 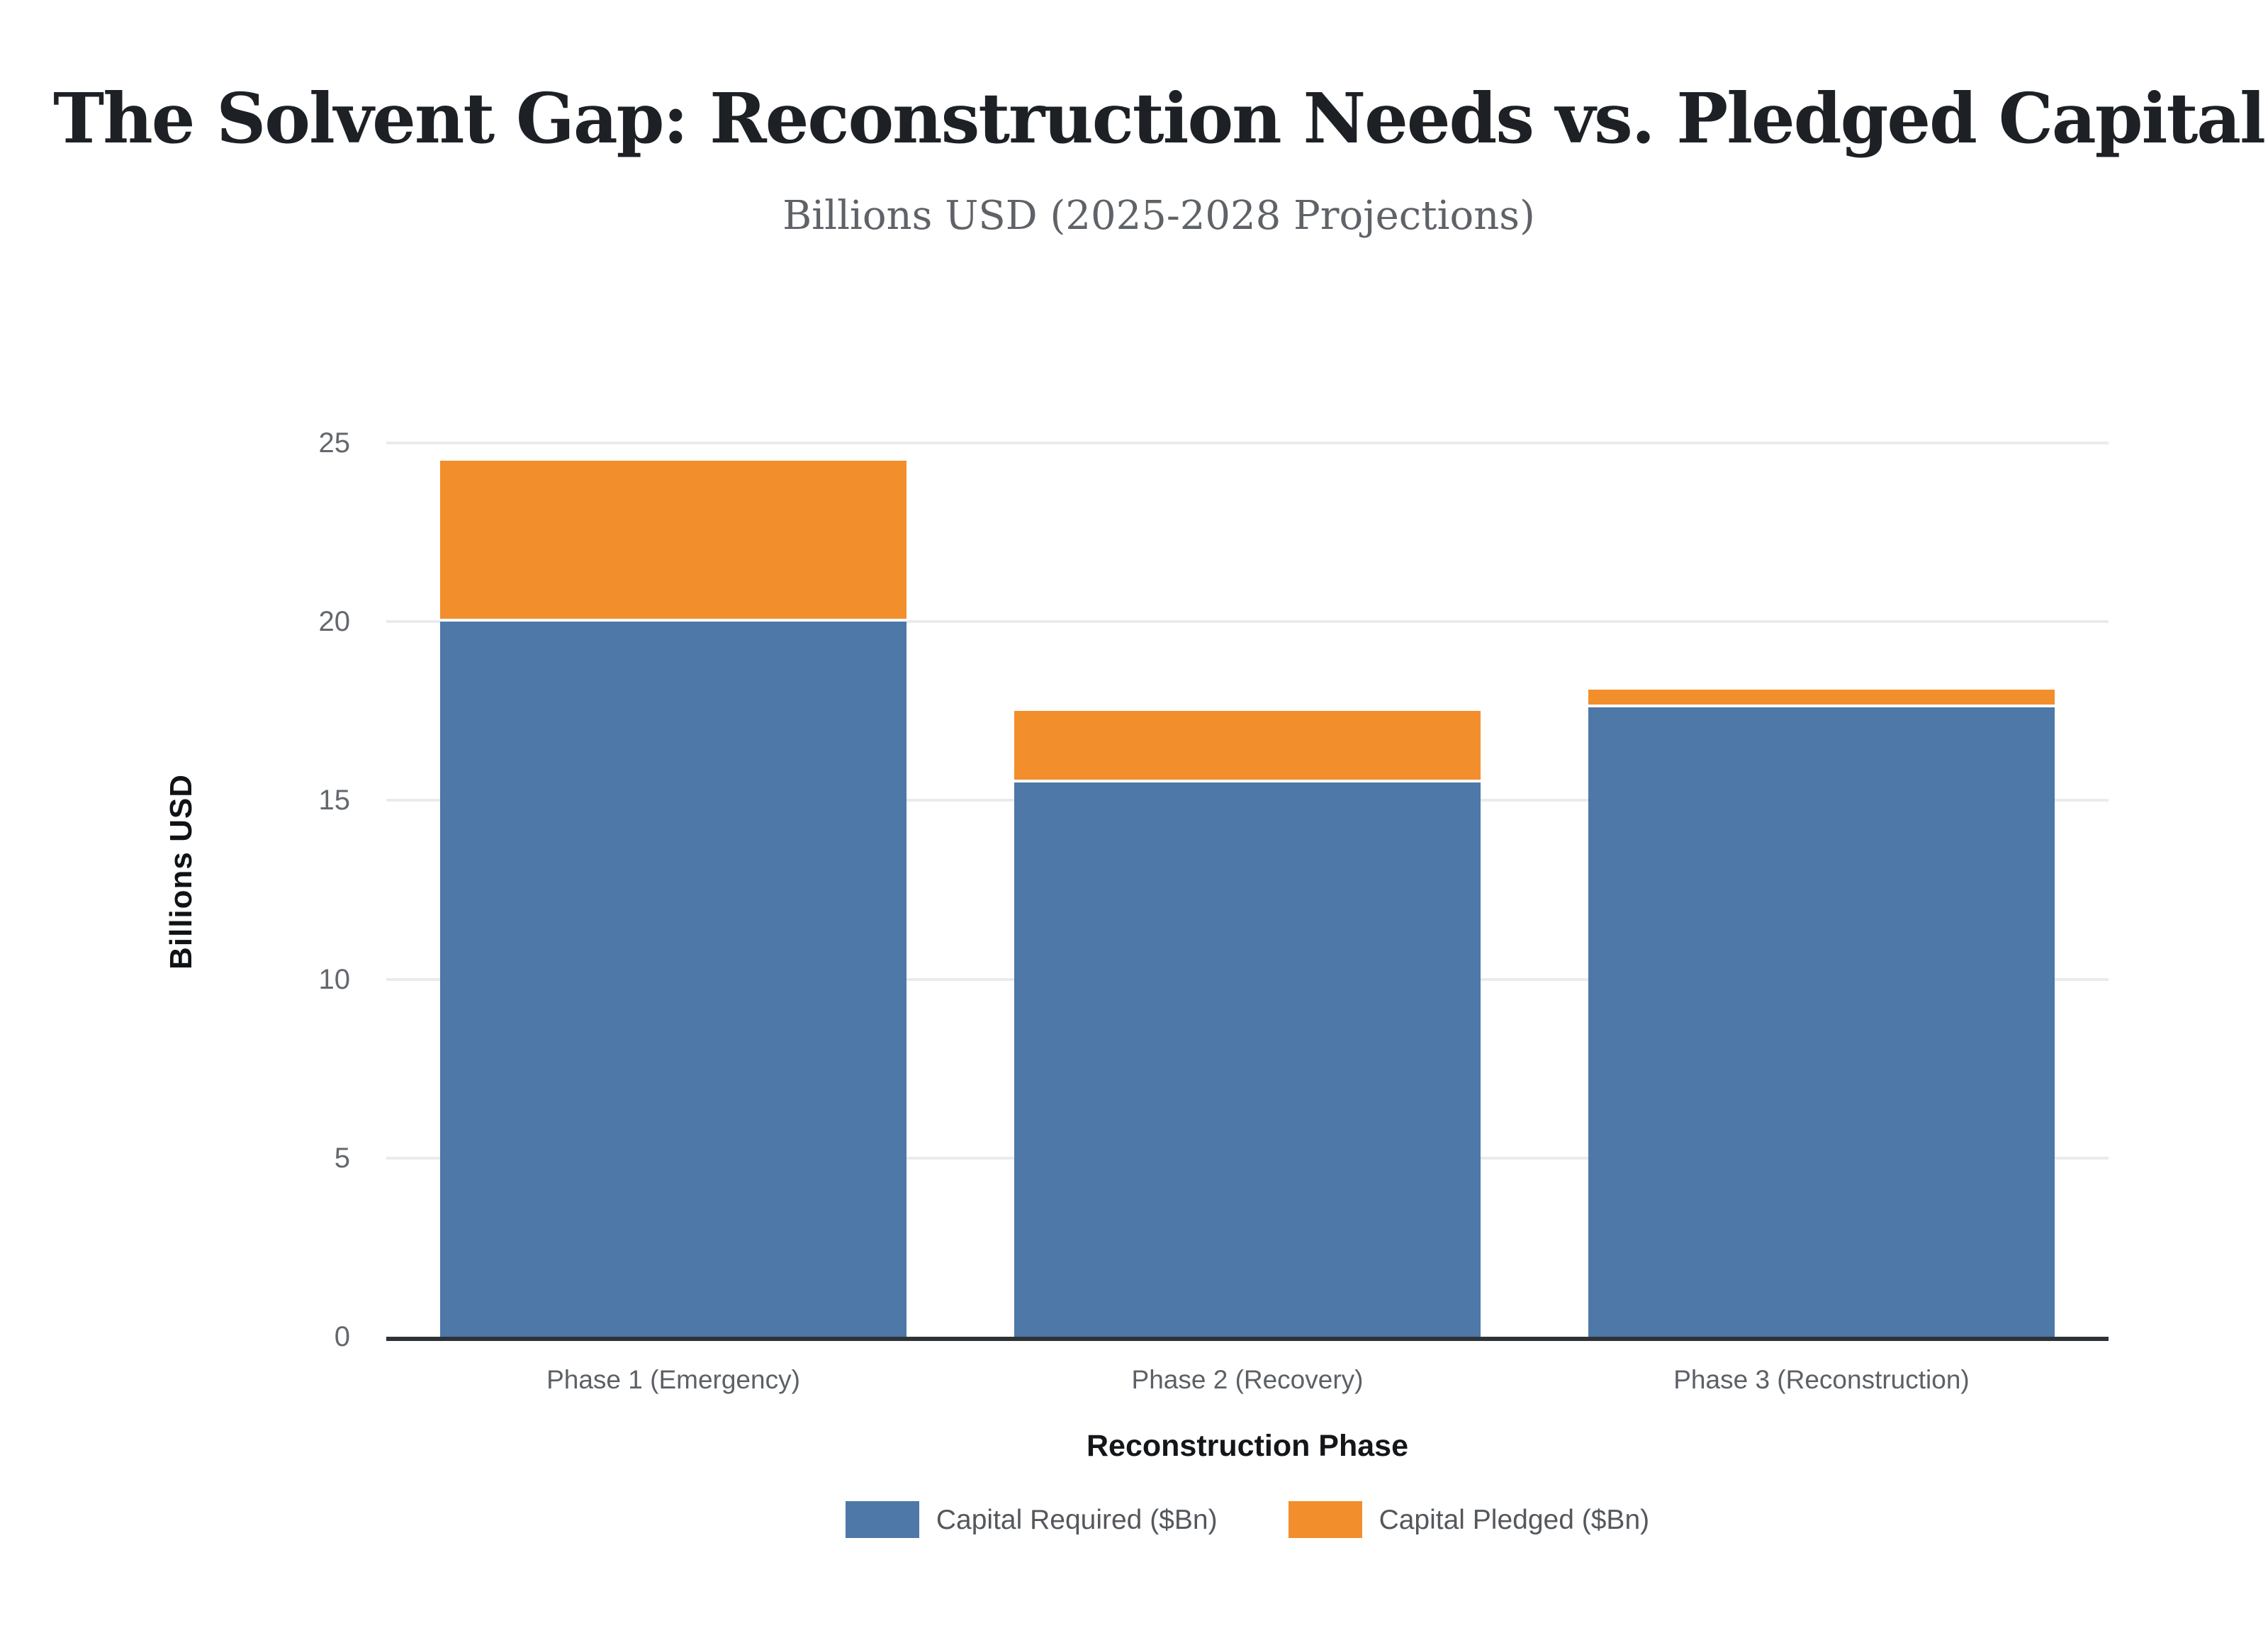 I want to click on y-tick-label: 25, so click(x=334, y=443).